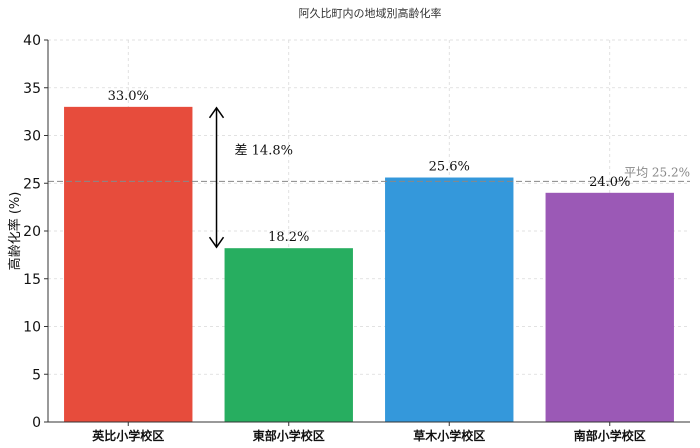 The image size is (700, 448). I want to click on bar-value-label: 25.6%, so click(449, 167).